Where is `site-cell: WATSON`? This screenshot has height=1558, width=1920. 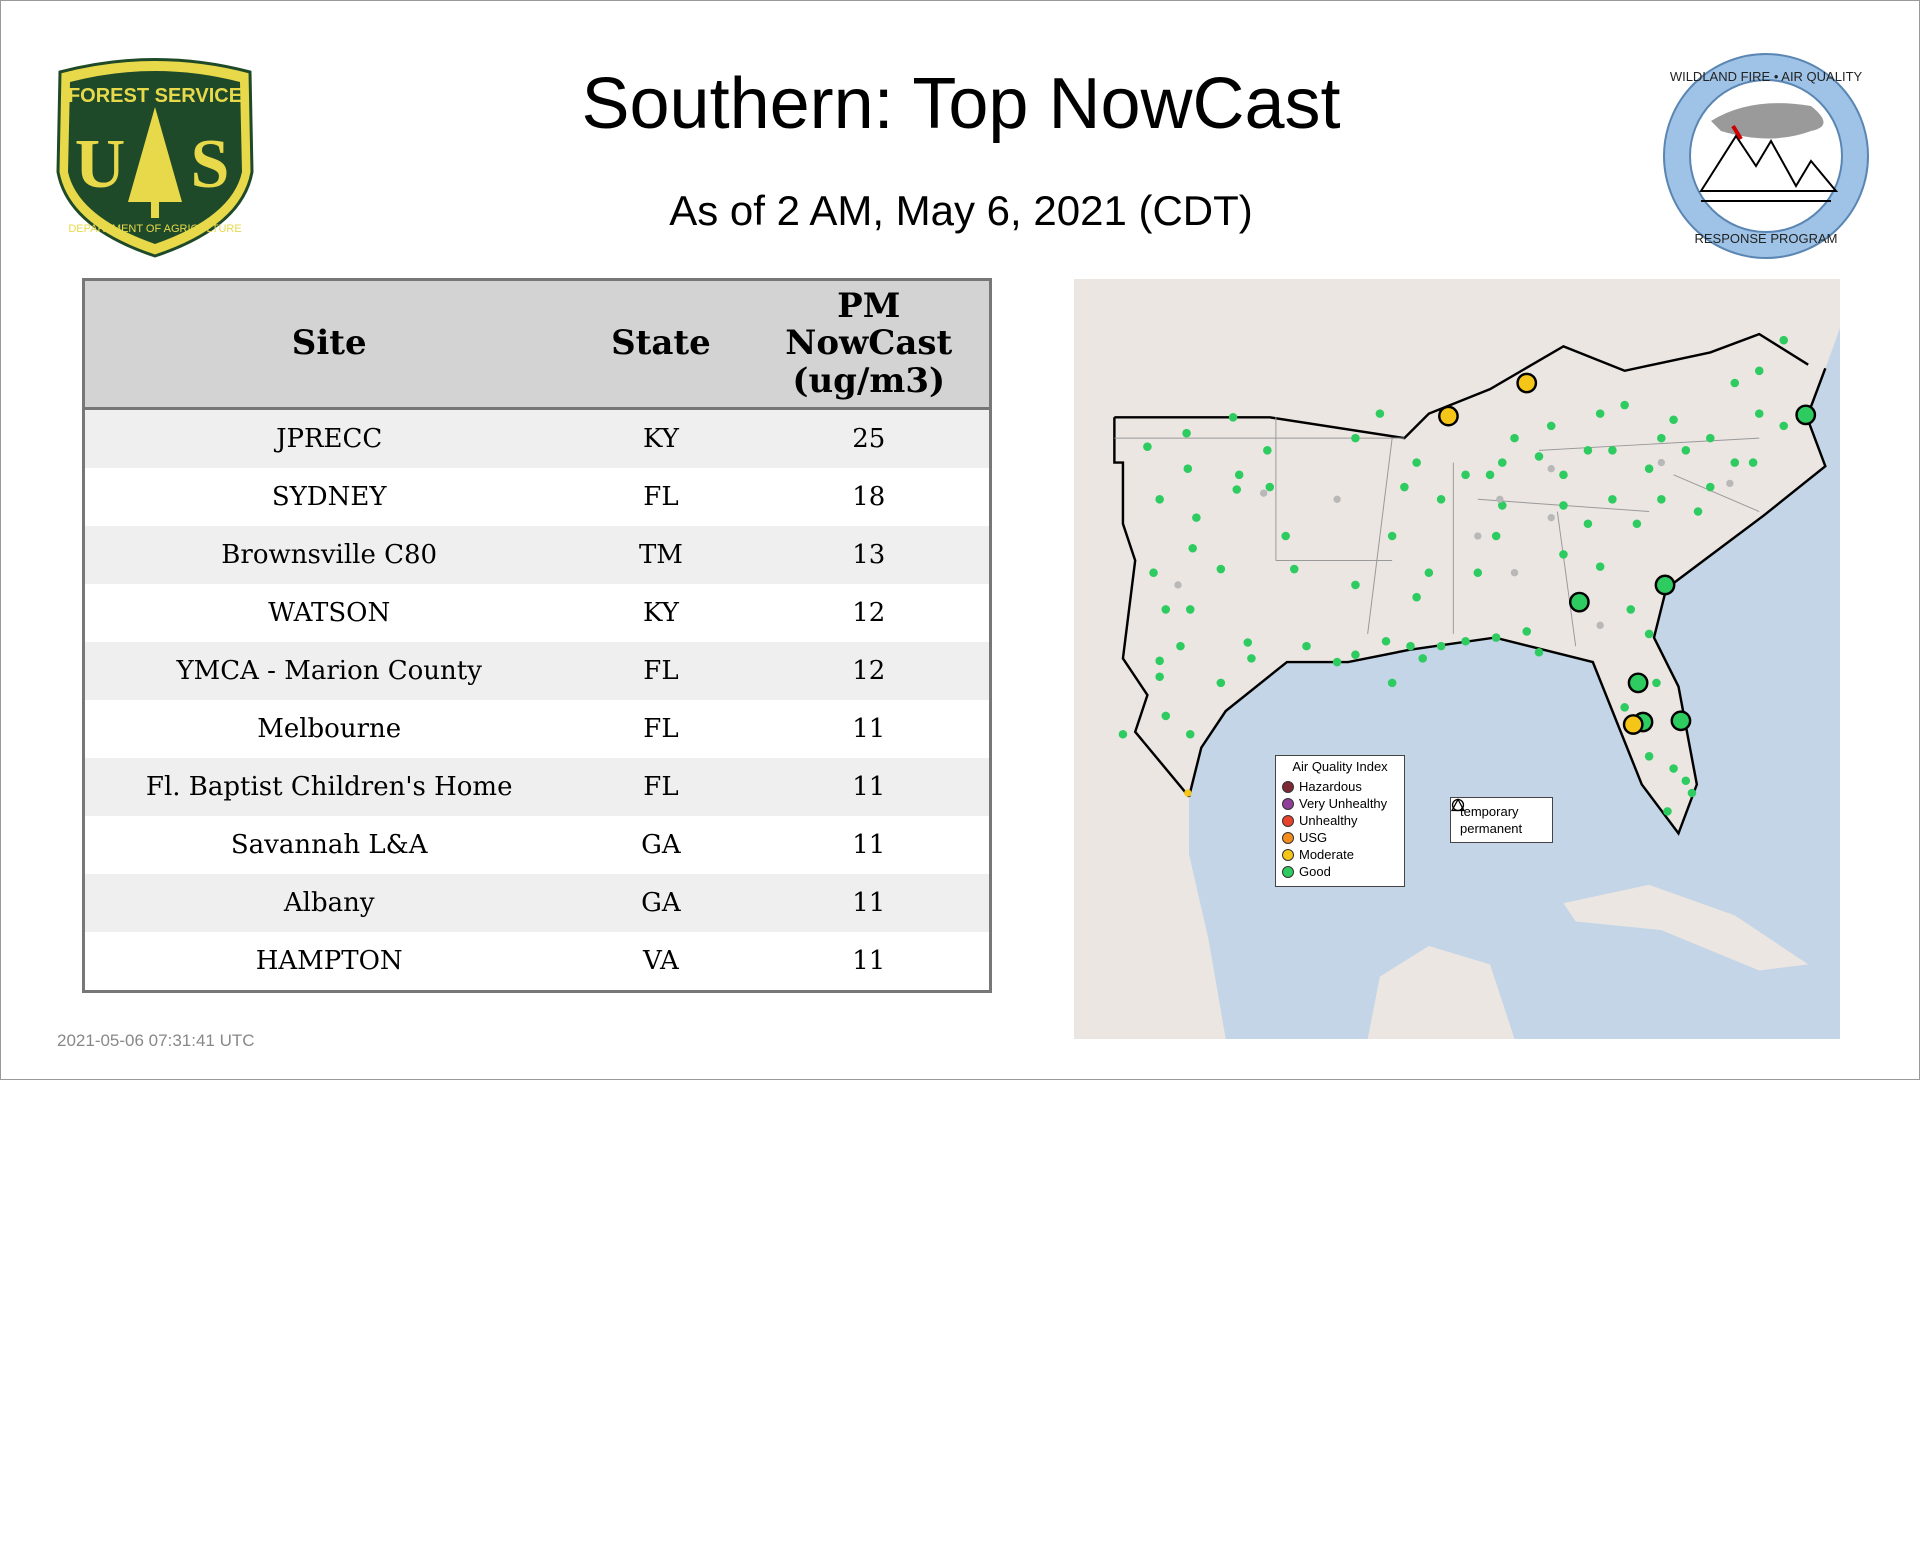
site-cell: WATSON is located at coordinates (328, 613).